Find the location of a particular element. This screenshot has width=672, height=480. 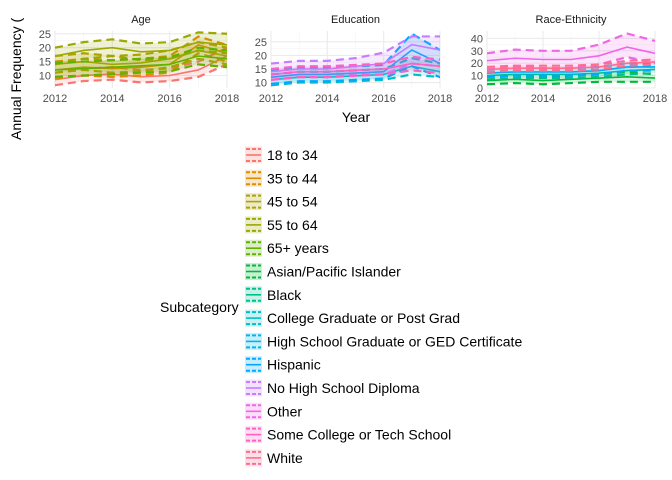

bound-lower-college-graduate-or-post-grad is located at coordinates (355, 80).